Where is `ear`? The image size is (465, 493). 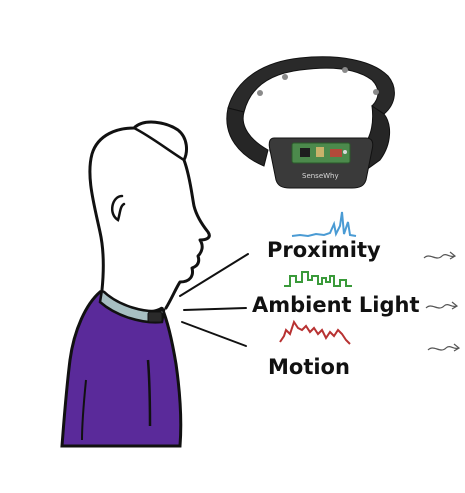 ear is located at coordinates (118, 208).